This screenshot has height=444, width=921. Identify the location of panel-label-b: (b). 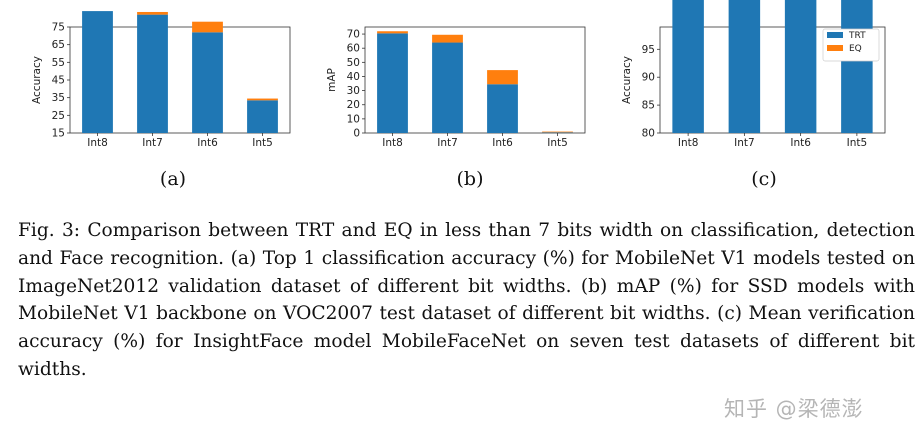
(470, 179).